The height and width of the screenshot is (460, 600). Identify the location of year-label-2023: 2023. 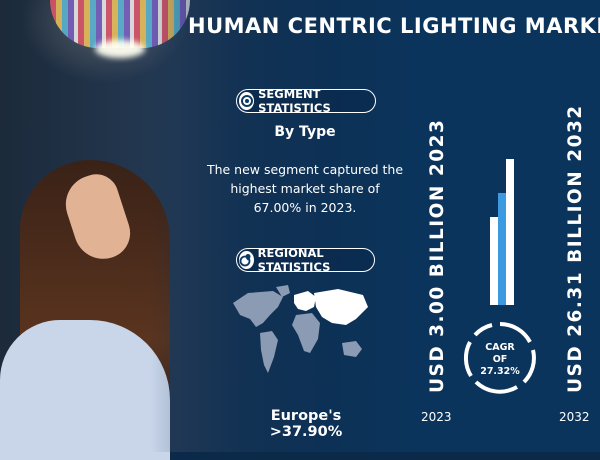
(436, 417).